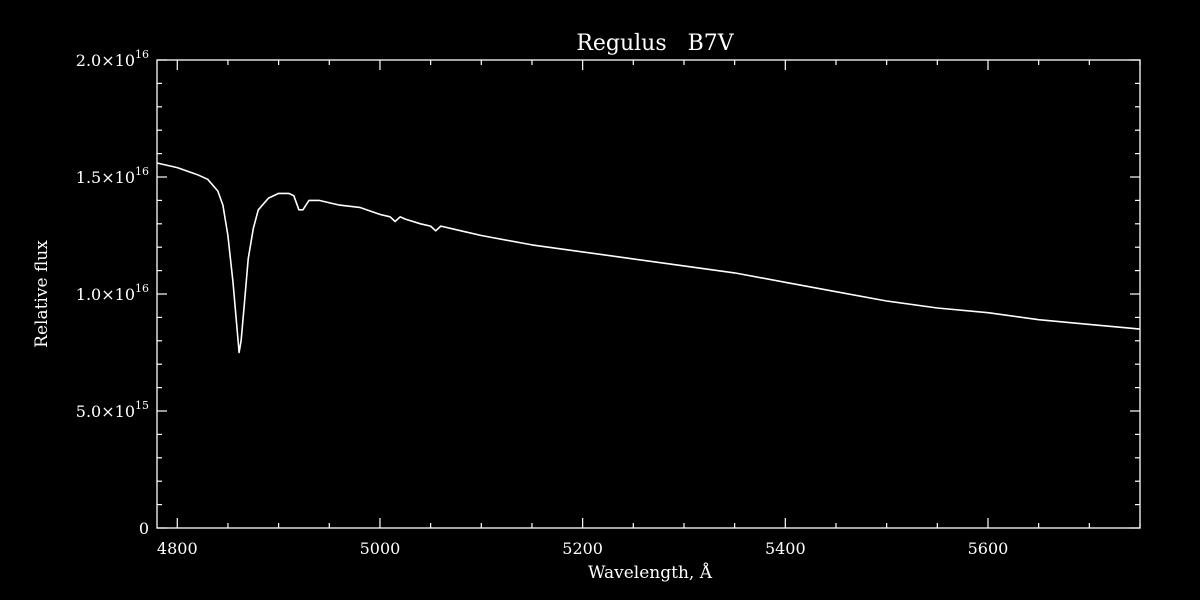 The image size is (1200, 600). I want to click on x-tick-labels: 4800 5000 5200 5400 5600, so click(582, 548).